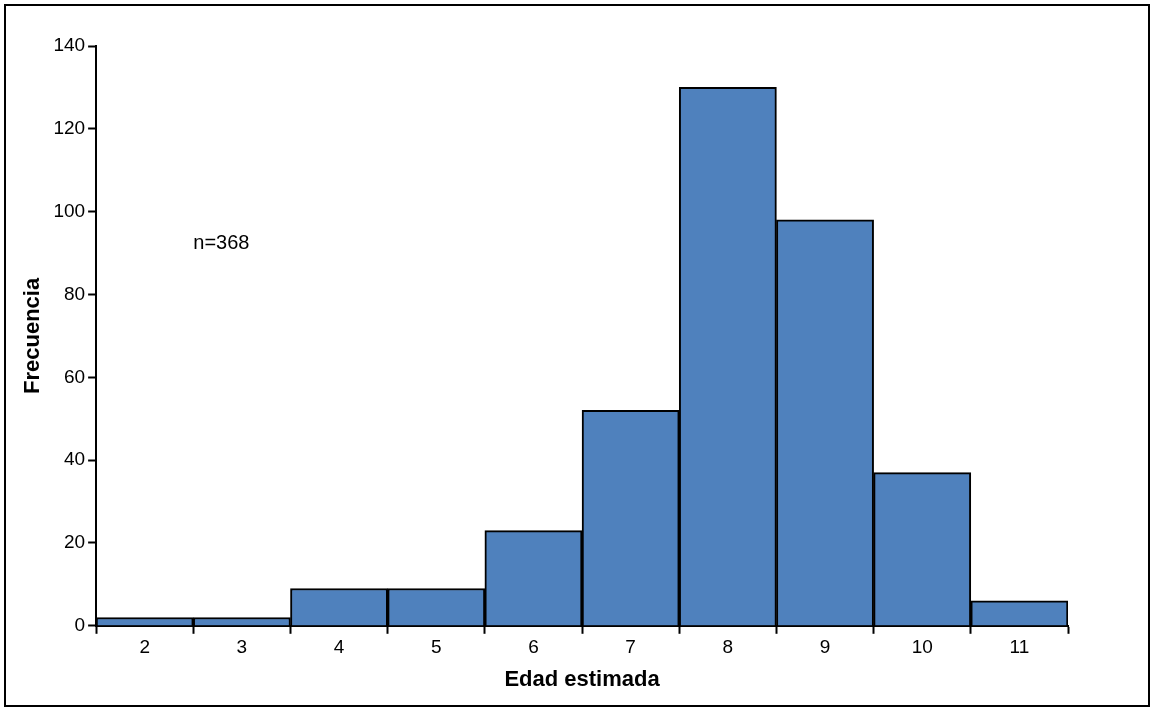 The width and height of the screenshot is (1156, 713). Describe the element at coordinates (922, 647) in the screenshot. I see `x-tick-label: 10` at that location.